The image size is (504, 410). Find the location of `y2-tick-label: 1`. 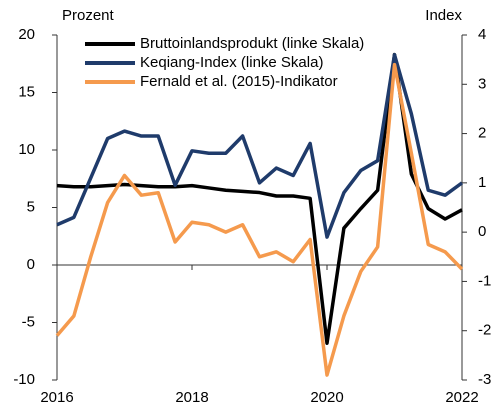

y2-tick-label: 1 is located at coordinates (482, 182).